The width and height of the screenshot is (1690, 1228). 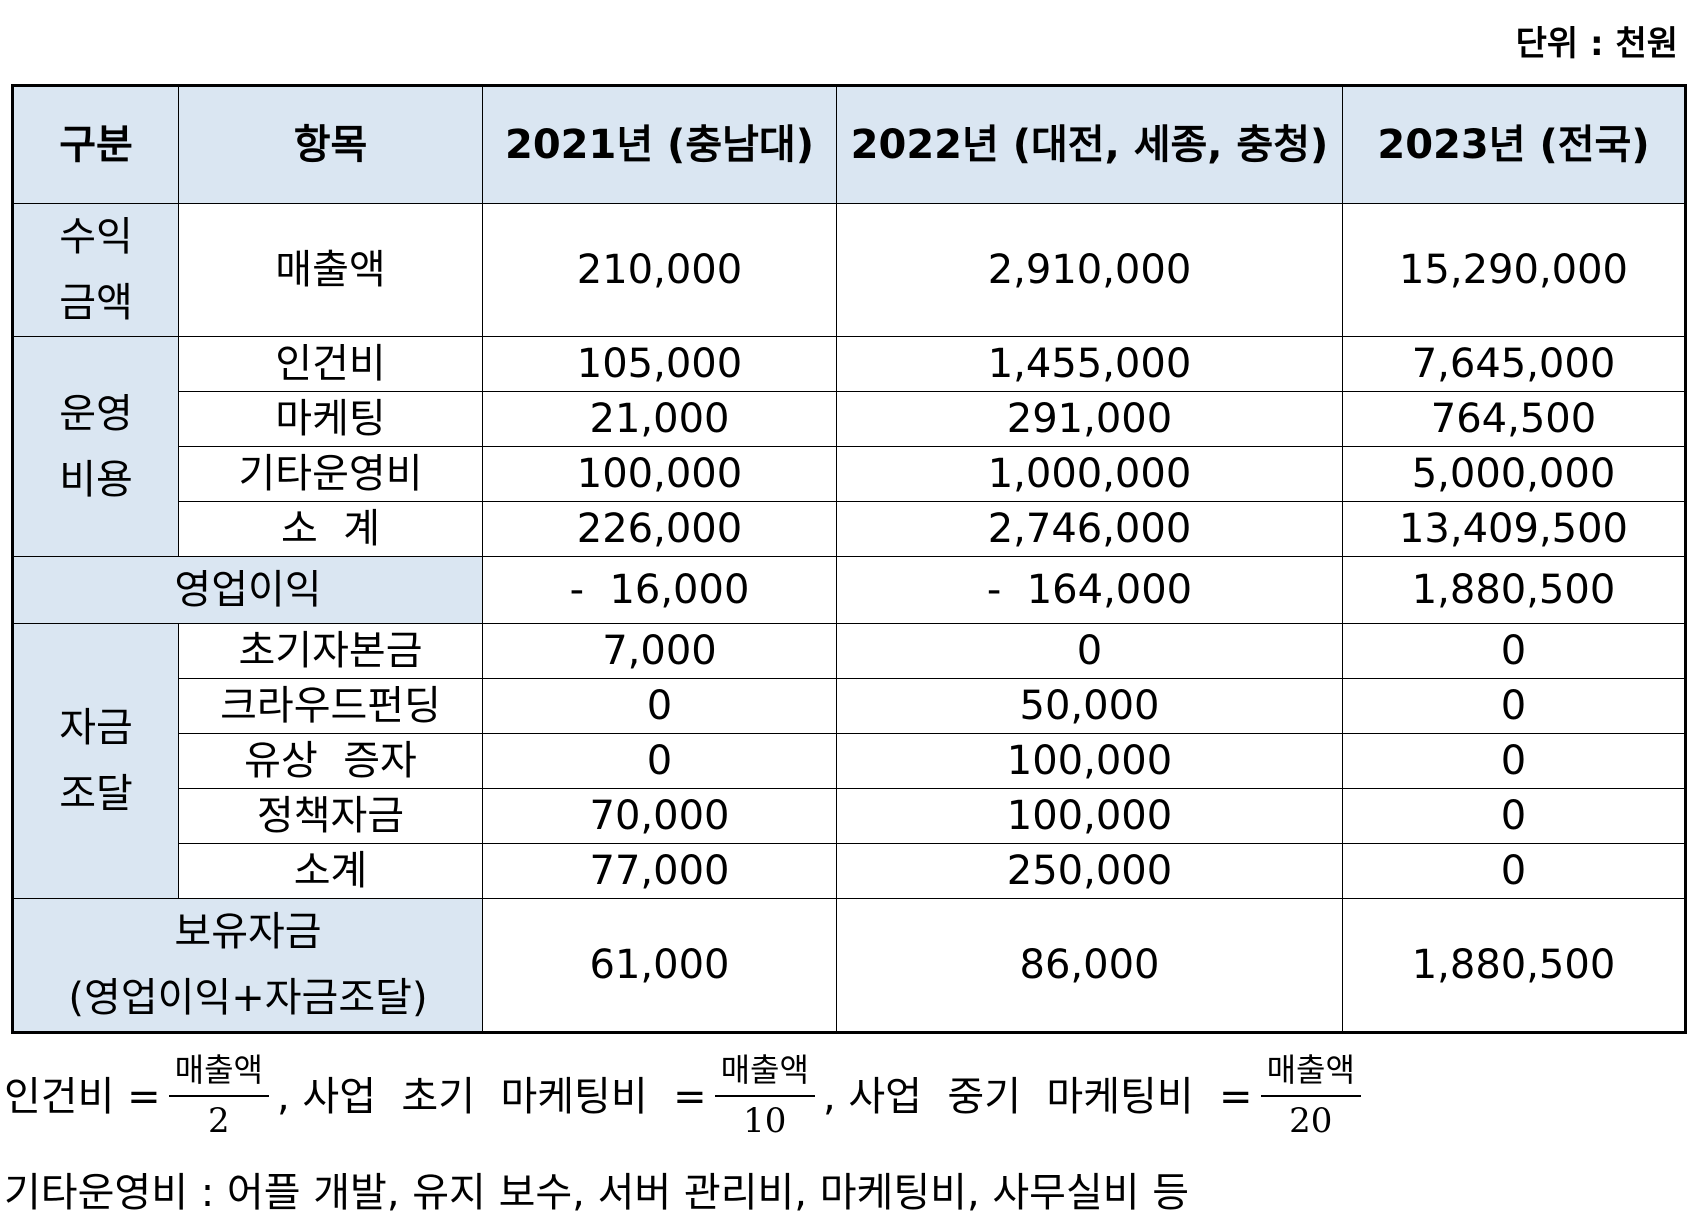 What do you see at coordinates (1514, 474) in the screenshot?
I see `value-cell: 5,000,000` at bounding box center [1514, 474].